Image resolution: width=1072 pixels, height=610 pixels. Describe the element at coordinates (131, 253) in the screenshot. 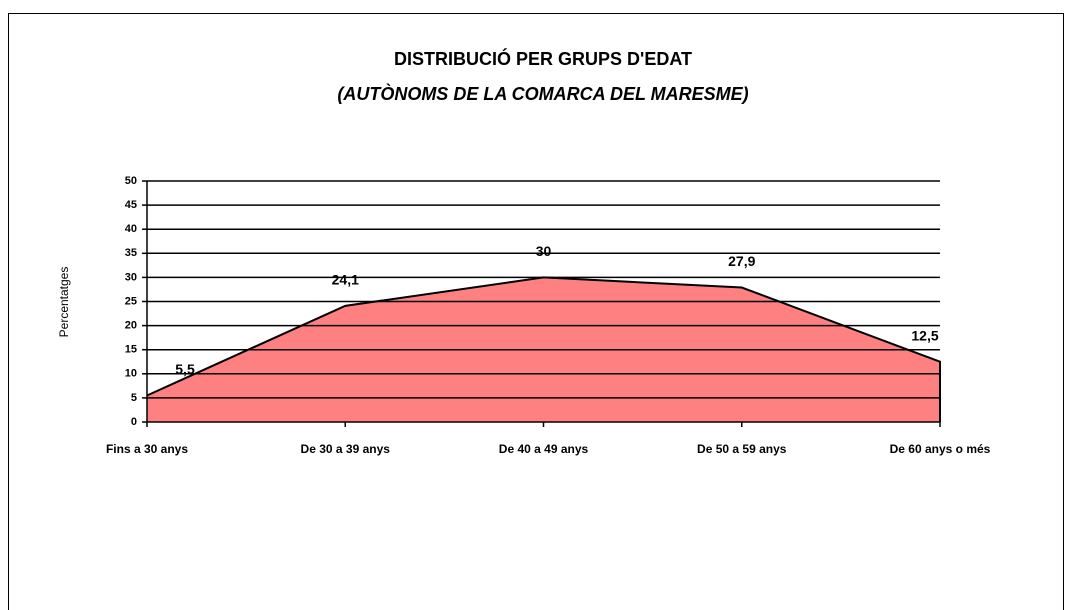

I see `y-tick-label: 35` at that location.